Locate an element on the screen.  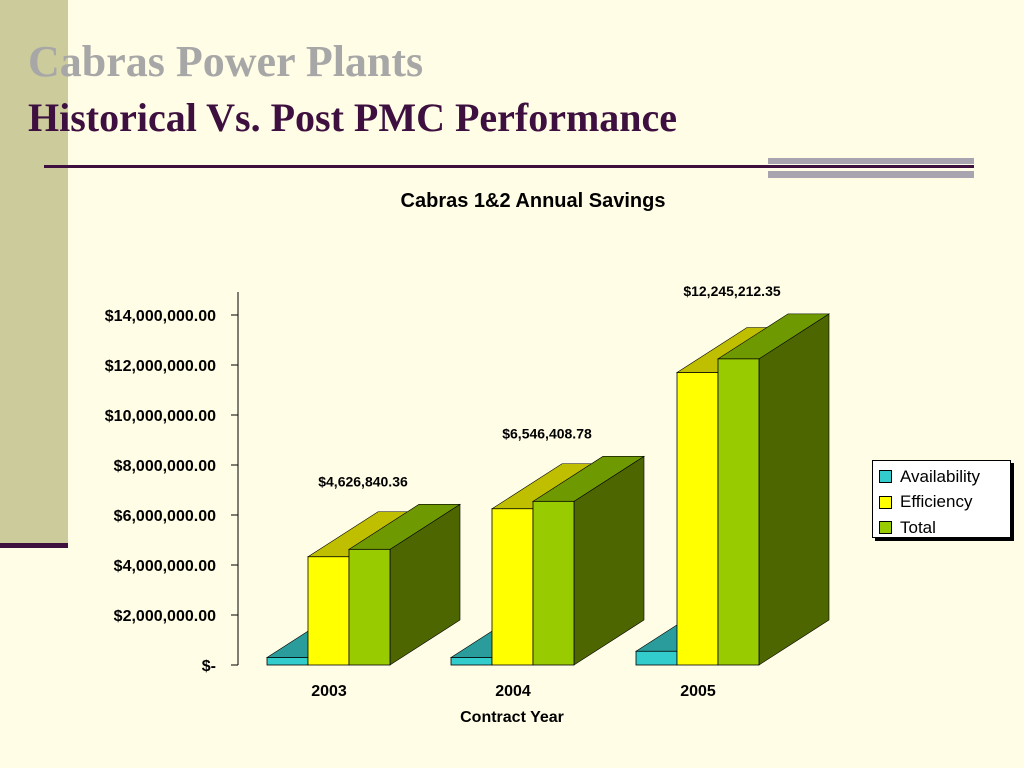
bar-efficiency-2004 is located at coordinates (512, 587).